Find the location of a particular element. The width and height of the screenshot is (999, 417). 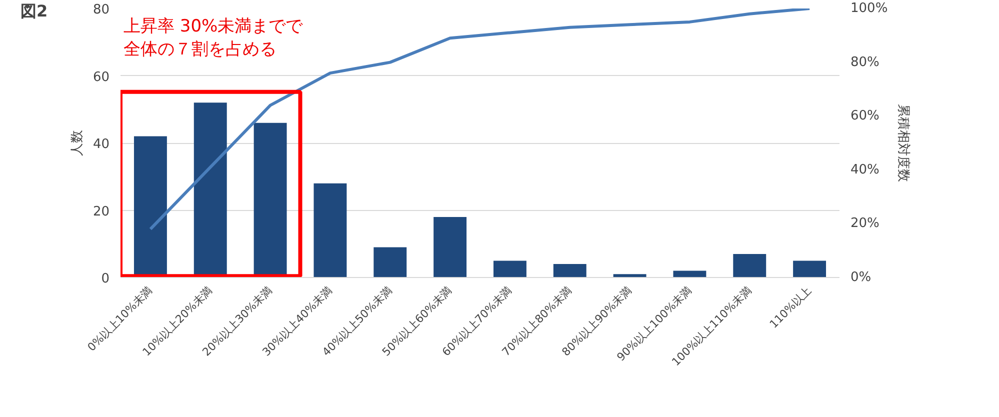

chart-title: 図2 is located at coordinates (34, 11).